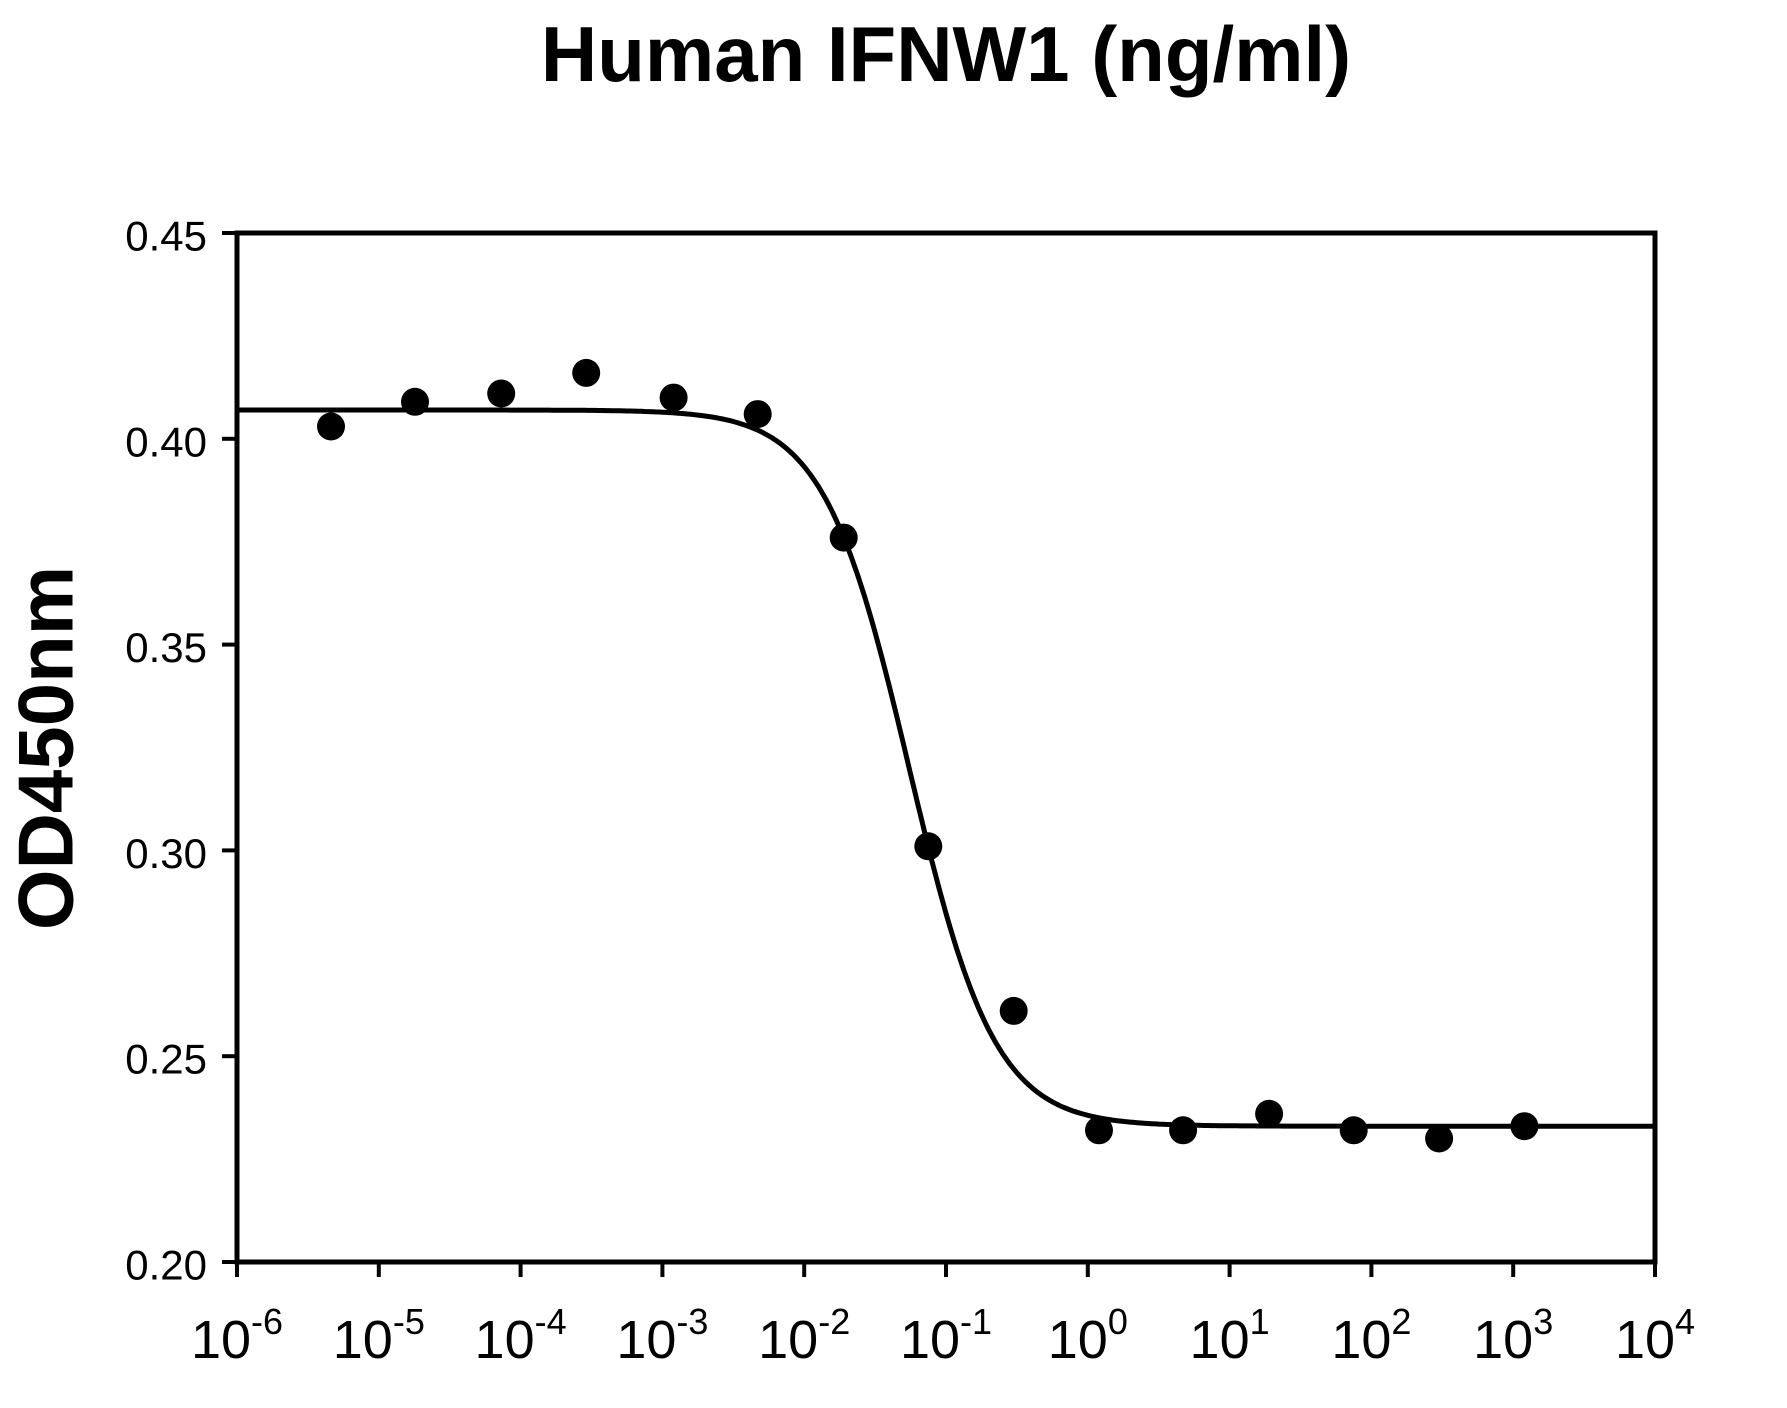 Image resolution: width=1787 pixels, height=1408 pixels. I want to click on x-axis-tick-label: 10⁴, so click(1655, 1335).